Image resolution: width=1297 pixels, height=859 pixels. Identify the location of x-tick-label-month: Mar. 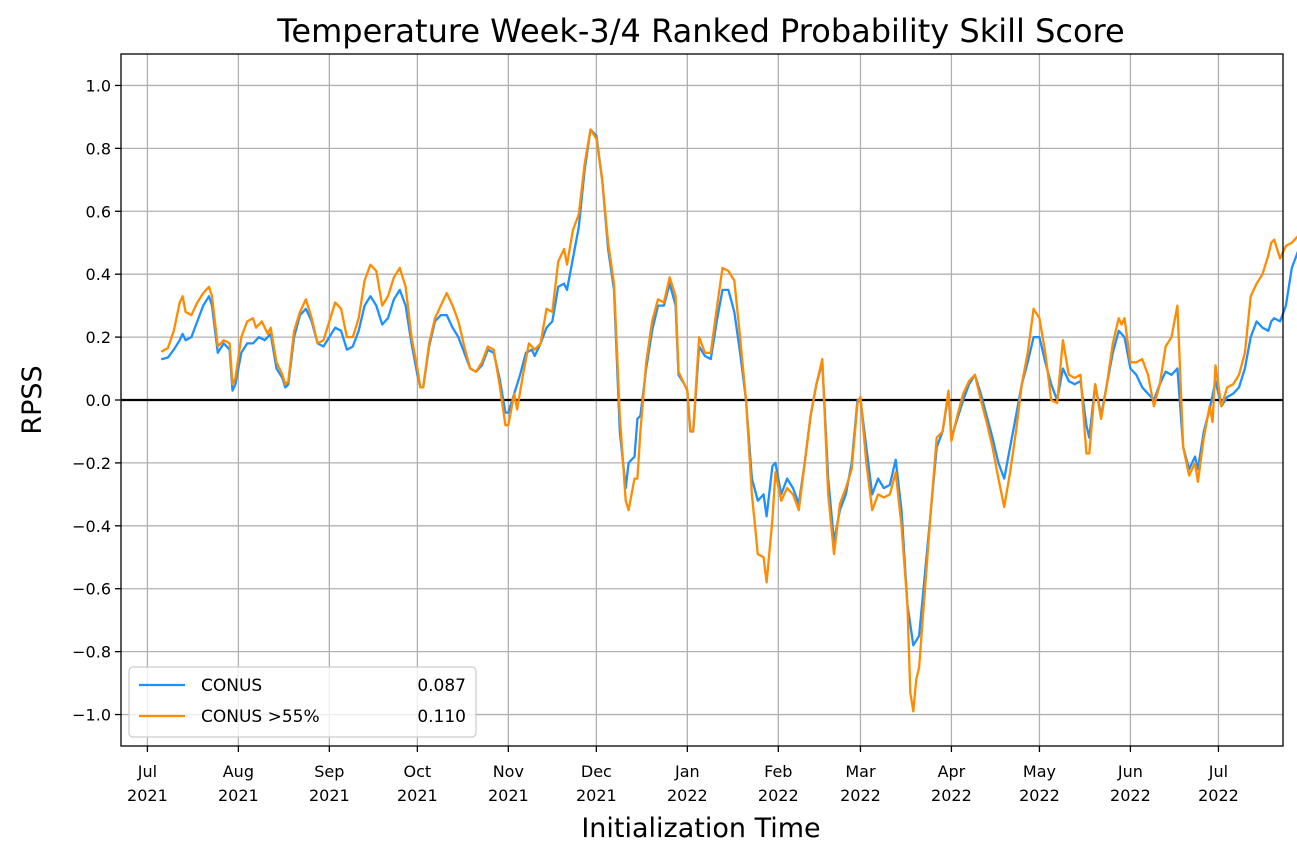
(860, 771).